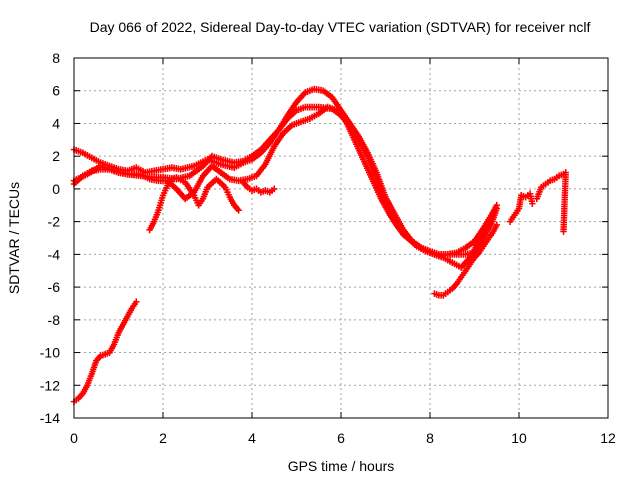 This screenshot has width=640, height=480. I want to click on y-tick-label: 4, so click(56, 123).